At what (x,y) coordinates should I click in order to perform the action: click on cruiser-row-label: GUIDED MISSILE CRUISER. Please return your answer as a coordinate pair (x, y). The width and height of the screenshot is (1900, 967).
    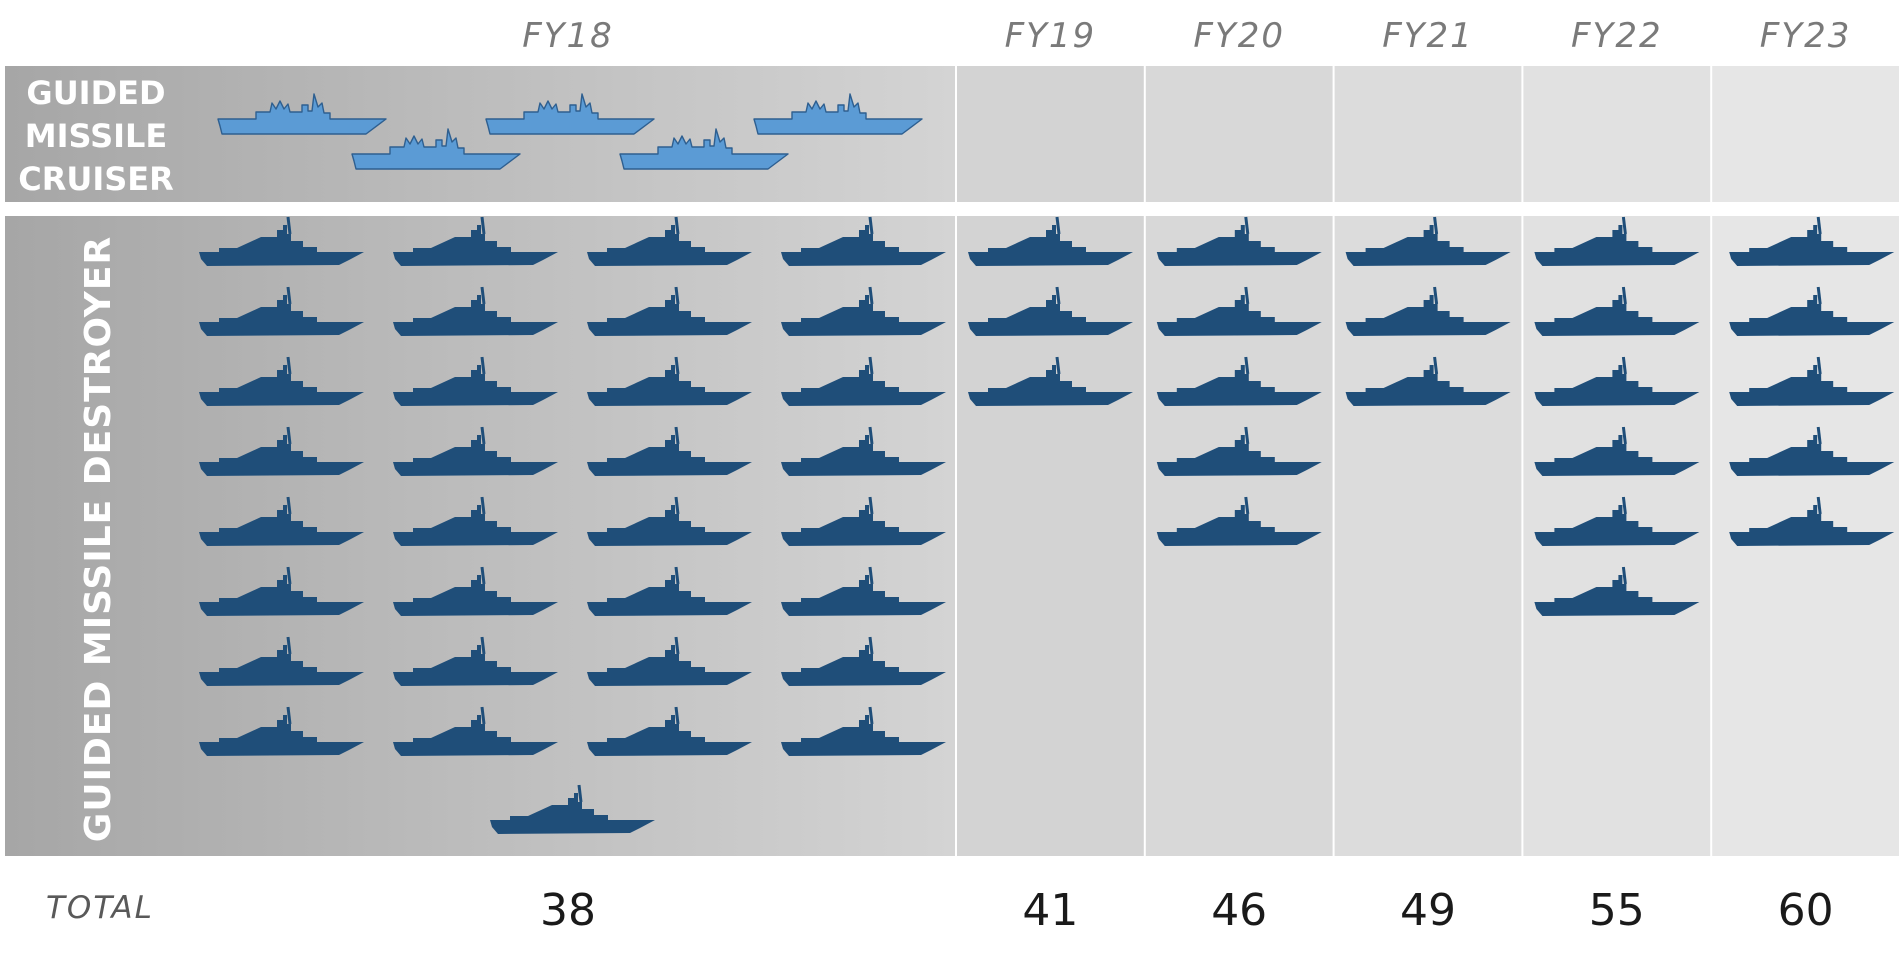
    Looking at the image, I should click on (96, 136).